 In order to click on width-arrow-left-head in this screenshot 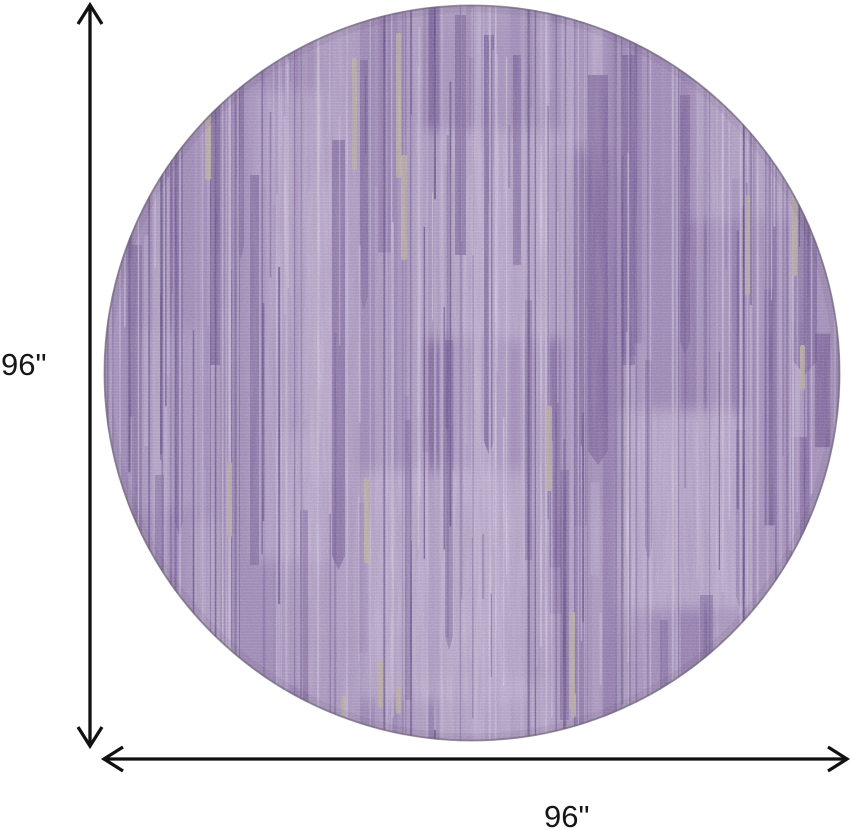, I will do `click(112, 759)`.